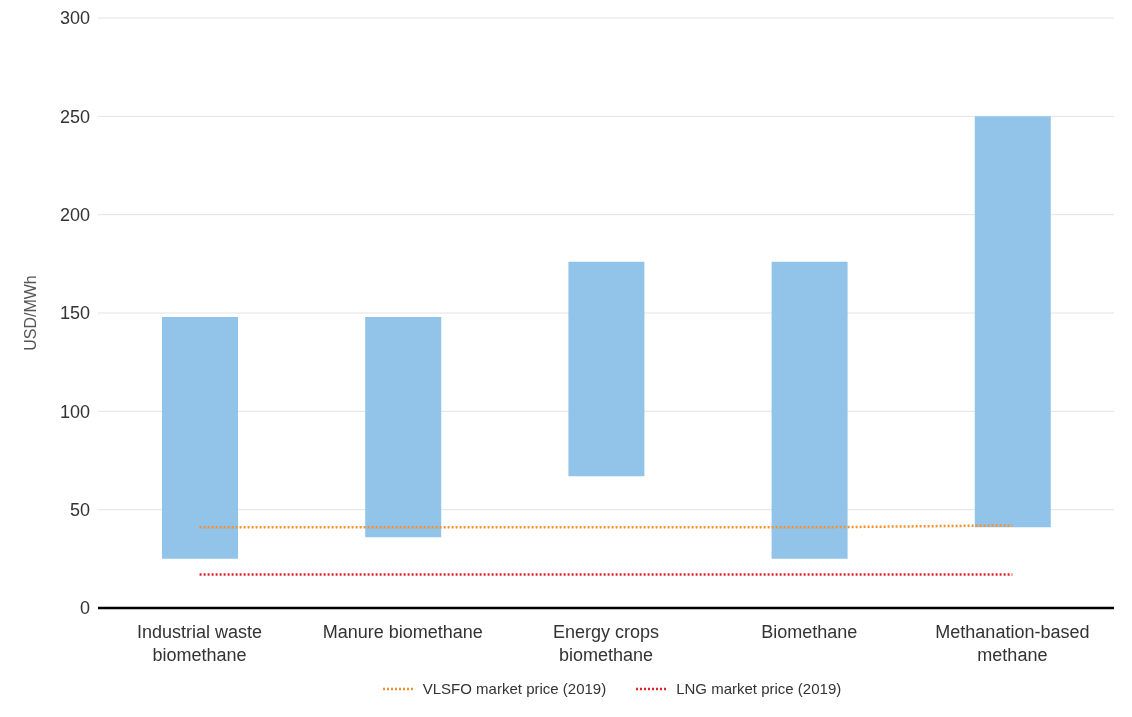  Describe the element at coordinates (30, 313) in the screenshot. I see `y-axis-title: USD/MWh` at that location.